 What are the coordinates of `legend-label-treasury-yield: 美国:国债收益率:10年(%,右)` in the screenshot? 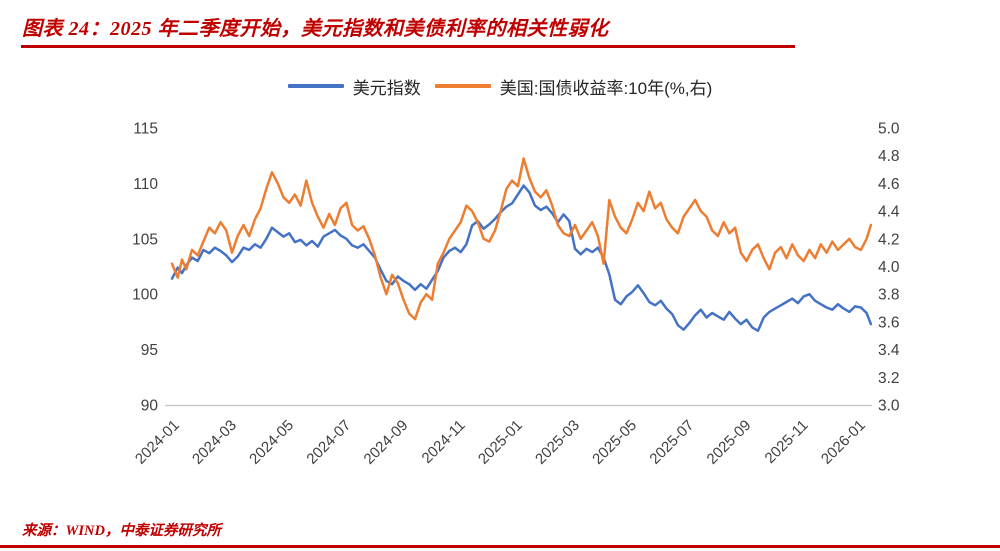 It's located at (606, 88).